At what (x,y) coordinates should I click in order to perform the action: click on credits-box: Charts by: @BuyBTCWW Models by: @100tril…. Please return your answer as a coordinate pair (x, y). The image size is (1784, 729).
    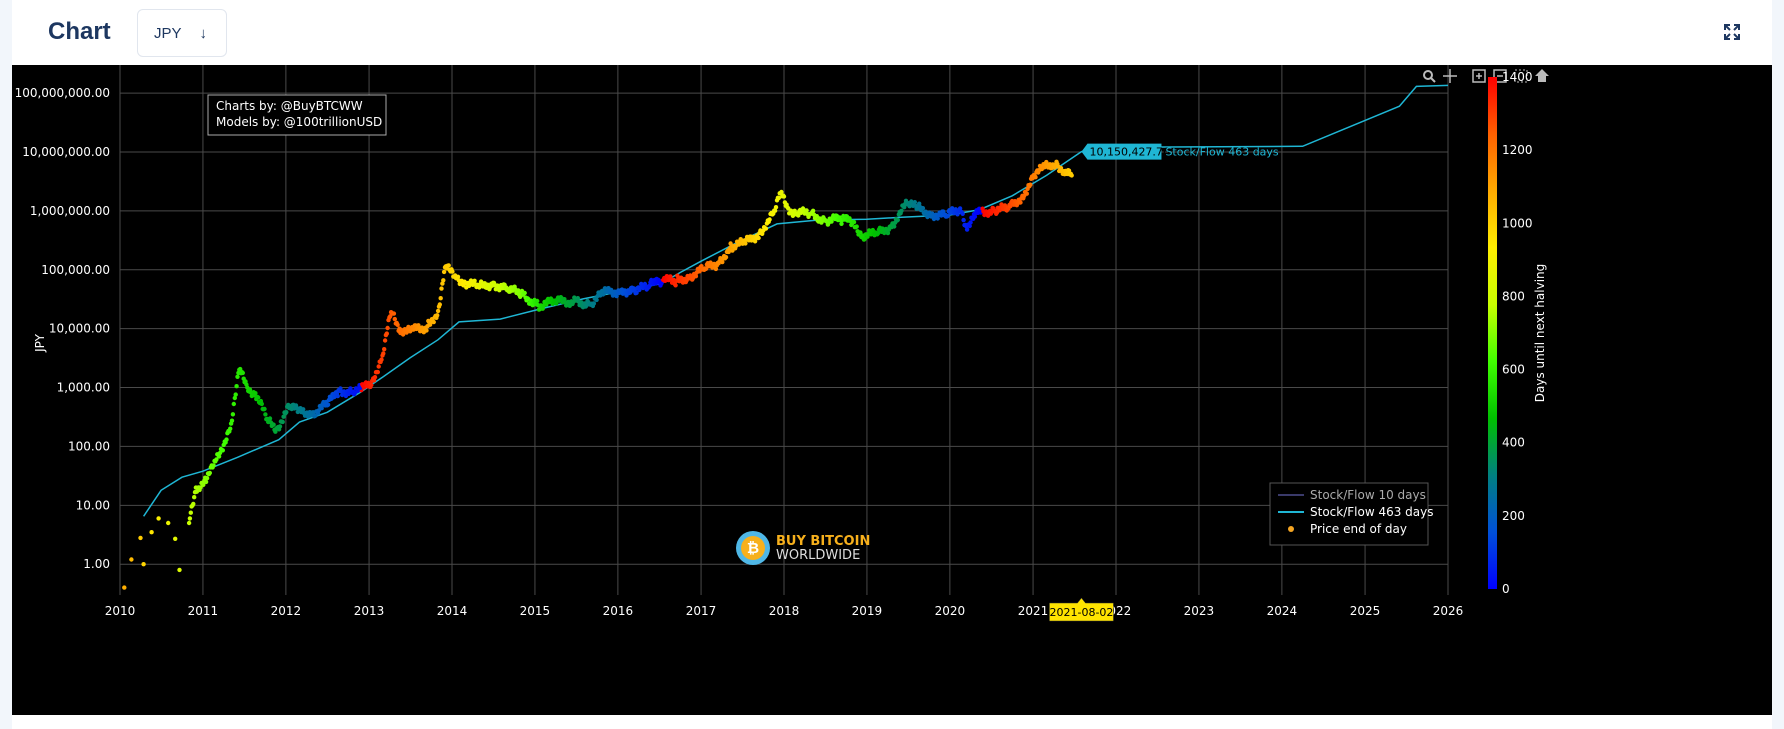
    Looking at the image, I should click on (297, 115).